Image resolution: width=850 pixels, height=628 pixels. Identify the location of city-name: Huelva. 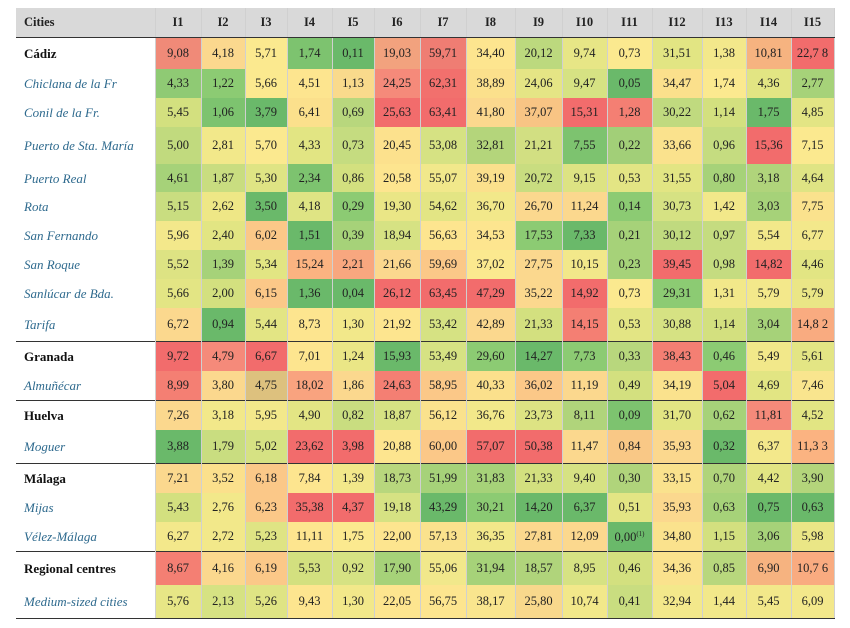
(86, 415).